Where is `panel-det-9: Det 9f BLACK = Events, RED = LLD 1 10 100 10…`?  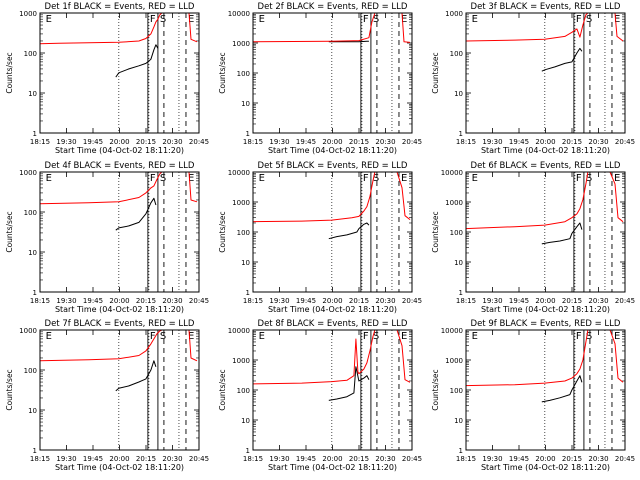
panel-det-9: Det 9f BLACK = Events, RED = LLD 1 10 100 10… is located at coordinates (533, 395).